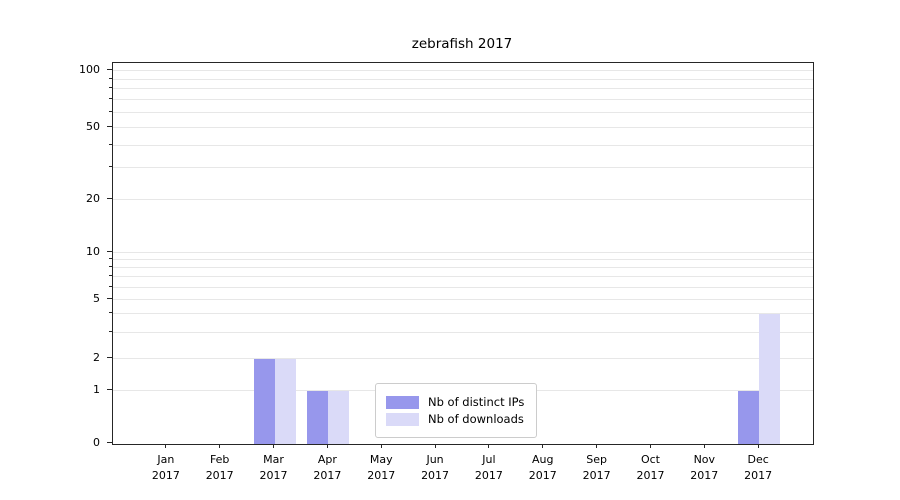  I want to click on y-tick-label: 0, so click(96, 442).